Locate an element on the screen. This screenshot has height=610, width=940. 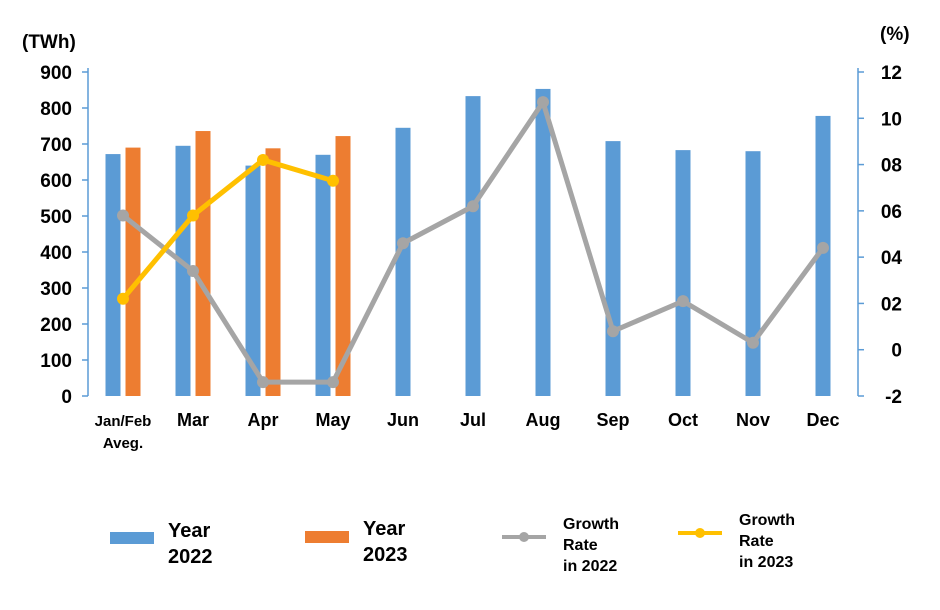
legend-year-2023: Year 2023 is located at coordinates (395, 543).